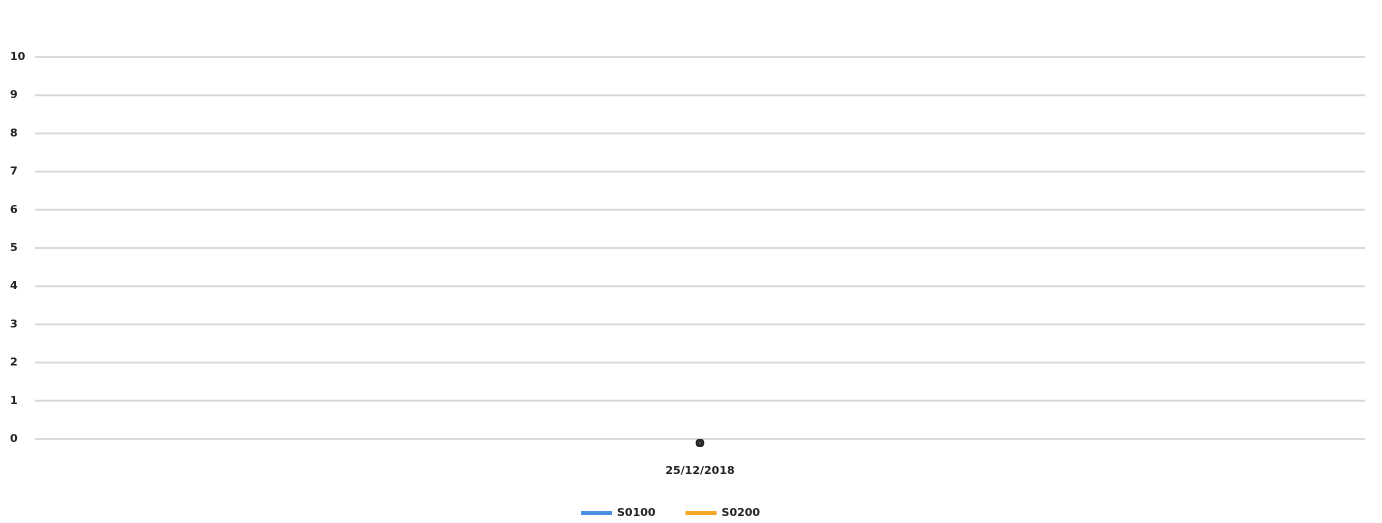 The width and height of the screenshot is (1382, 523). I want to click on y-tick-label: 10, so click(18, 56).